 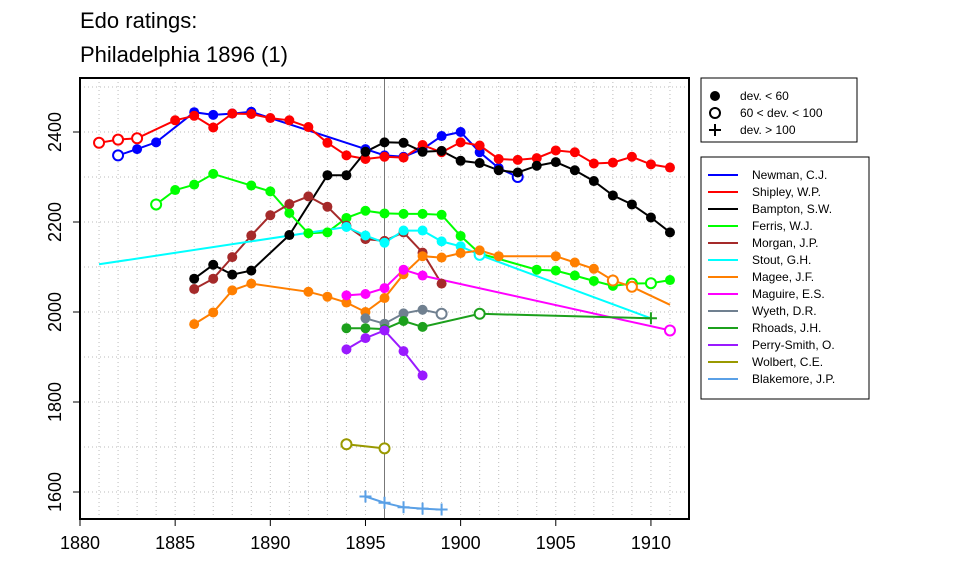 What do you see at coordinates (55, 132) in the screenshot?
I see `y-tick-label: 2400` at bounding box center [55, 132].